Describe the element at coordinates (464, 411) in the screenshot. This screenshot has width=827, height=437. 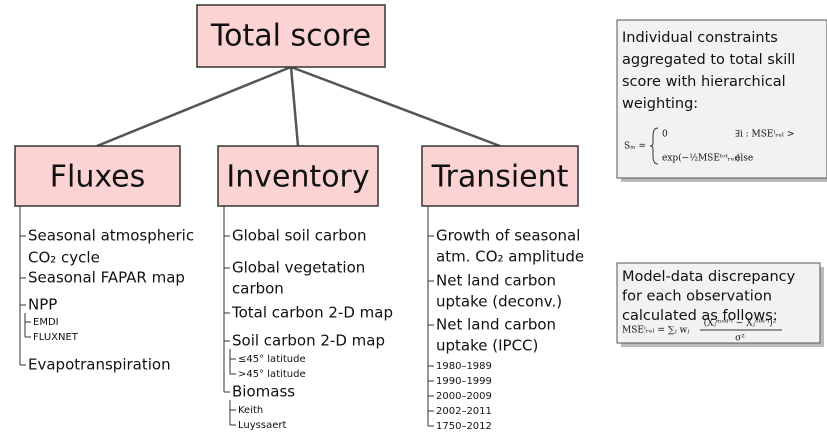
I see `sub-item-label: 2002–2011` at that location.